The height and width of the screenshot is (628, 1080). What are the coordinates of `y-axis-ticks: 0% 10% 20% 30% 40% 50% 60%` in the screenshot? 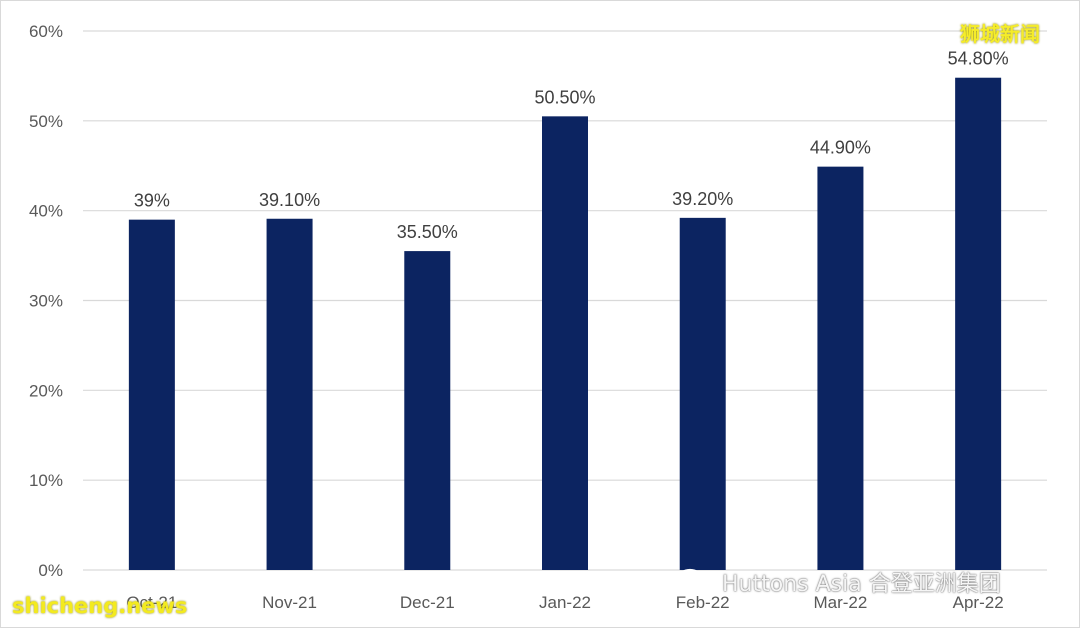 It's located at (46, 301).